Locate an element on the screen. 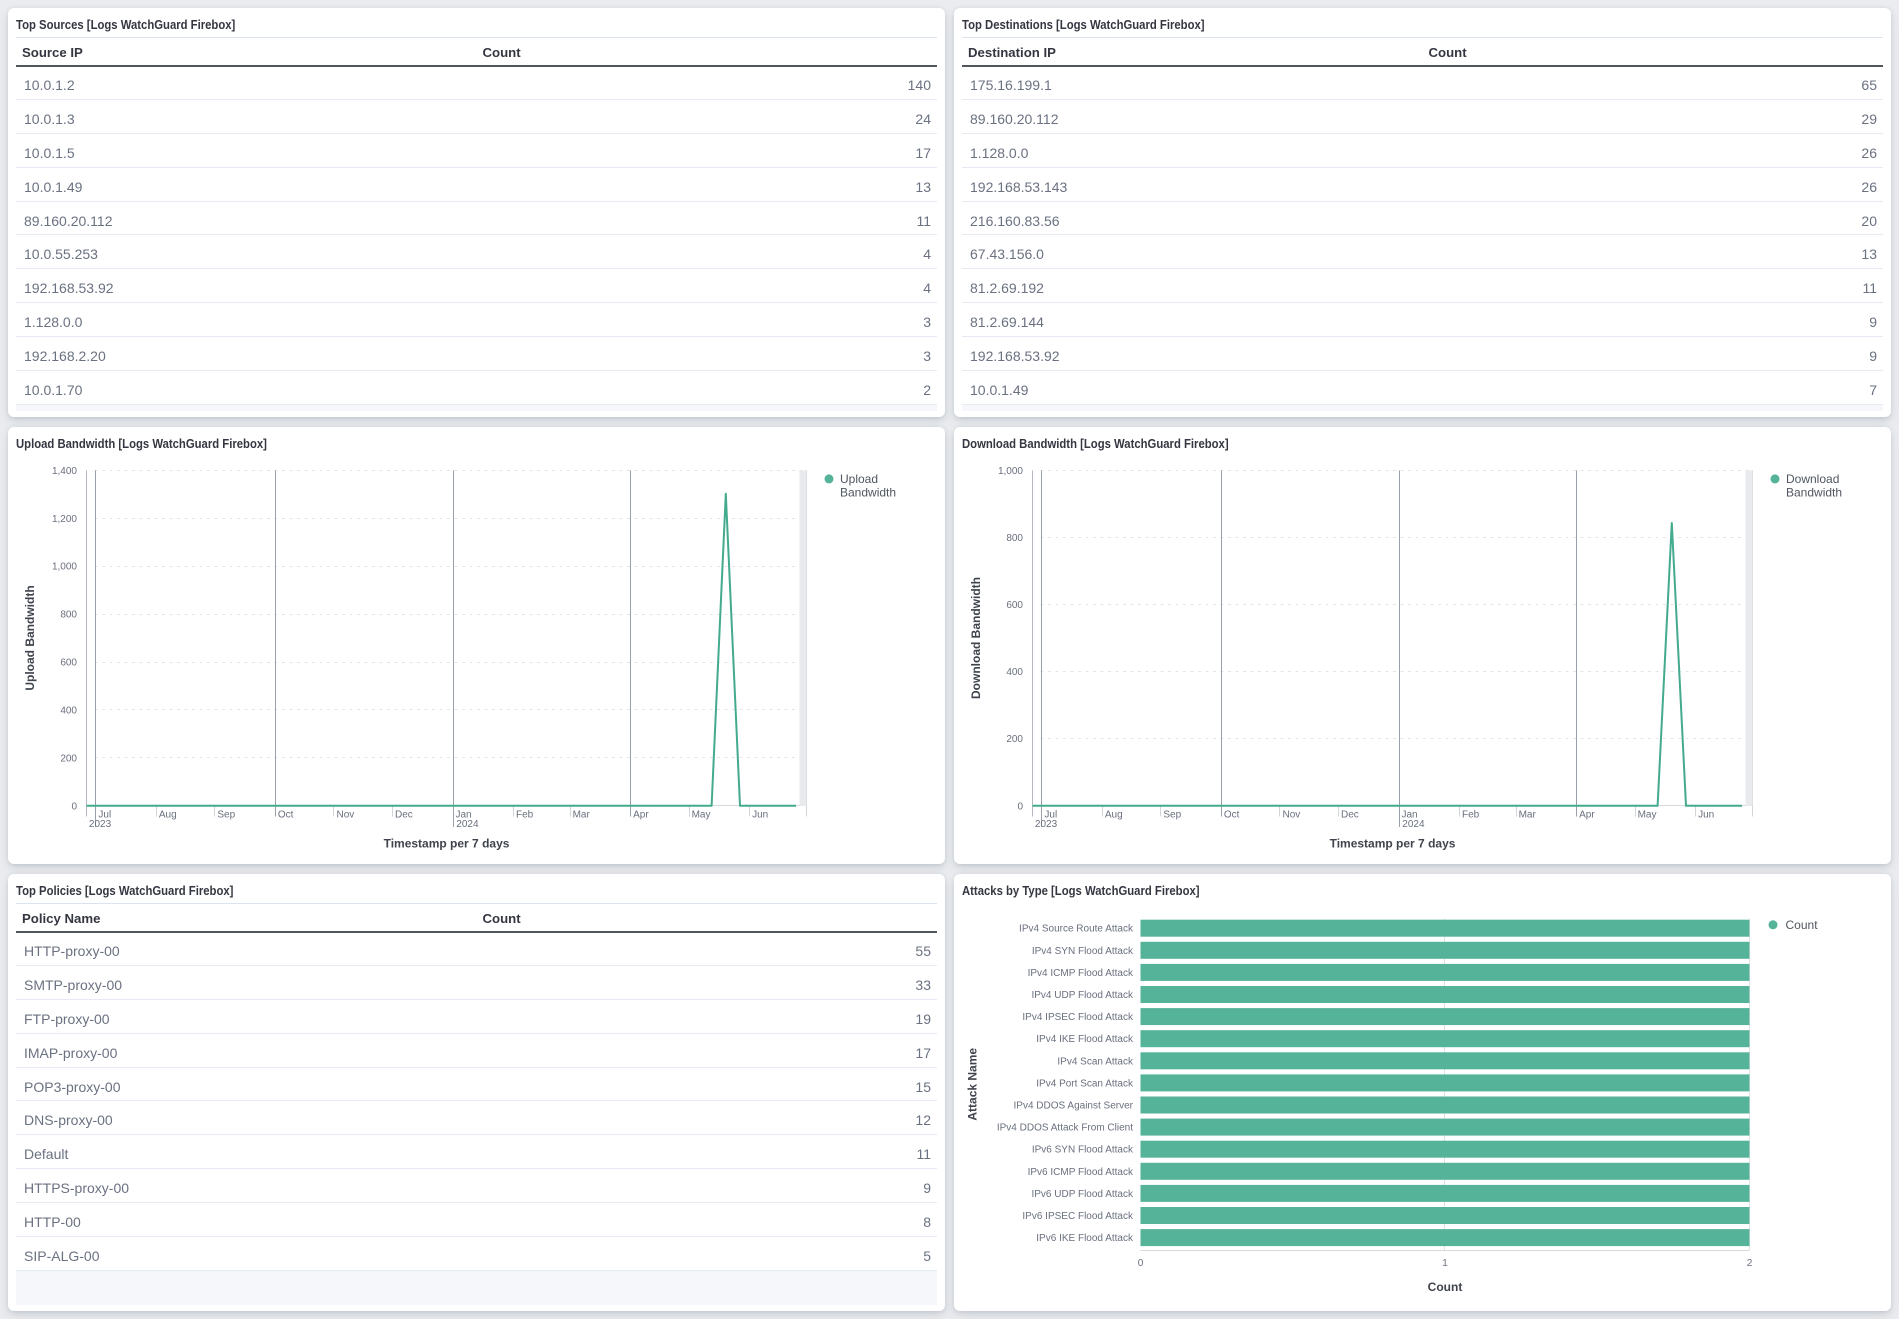 The height and width of the screenshot is (1319, 1899). svg-text: 1,400 is located at coordinates (64, 471).